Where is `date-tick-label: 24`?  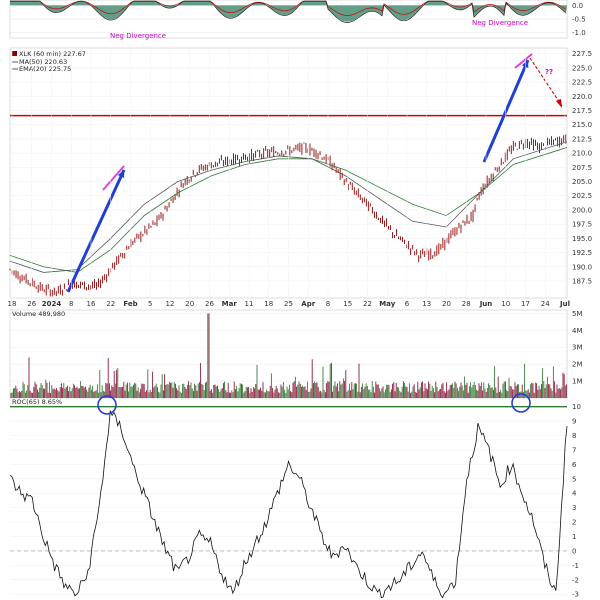
date-tick-label: 24 is located at coordinates (545, 304).